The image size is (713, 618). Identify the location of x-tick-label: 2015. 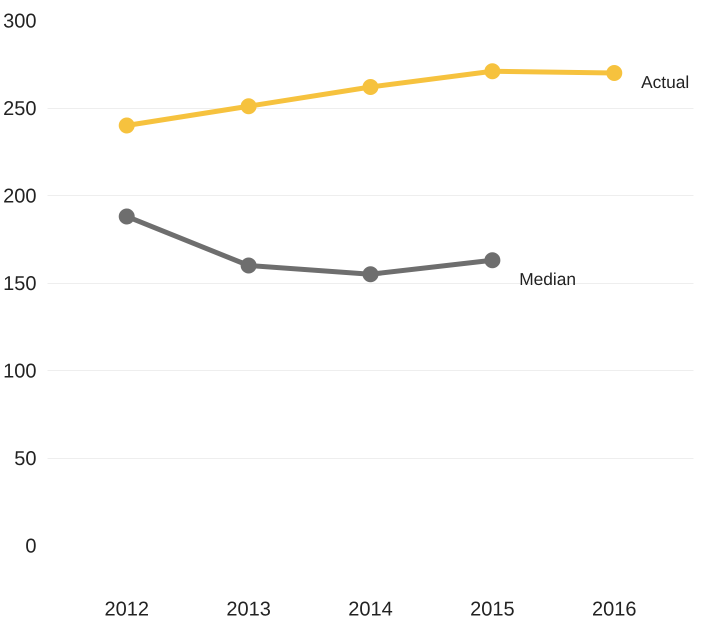
(492, 608).